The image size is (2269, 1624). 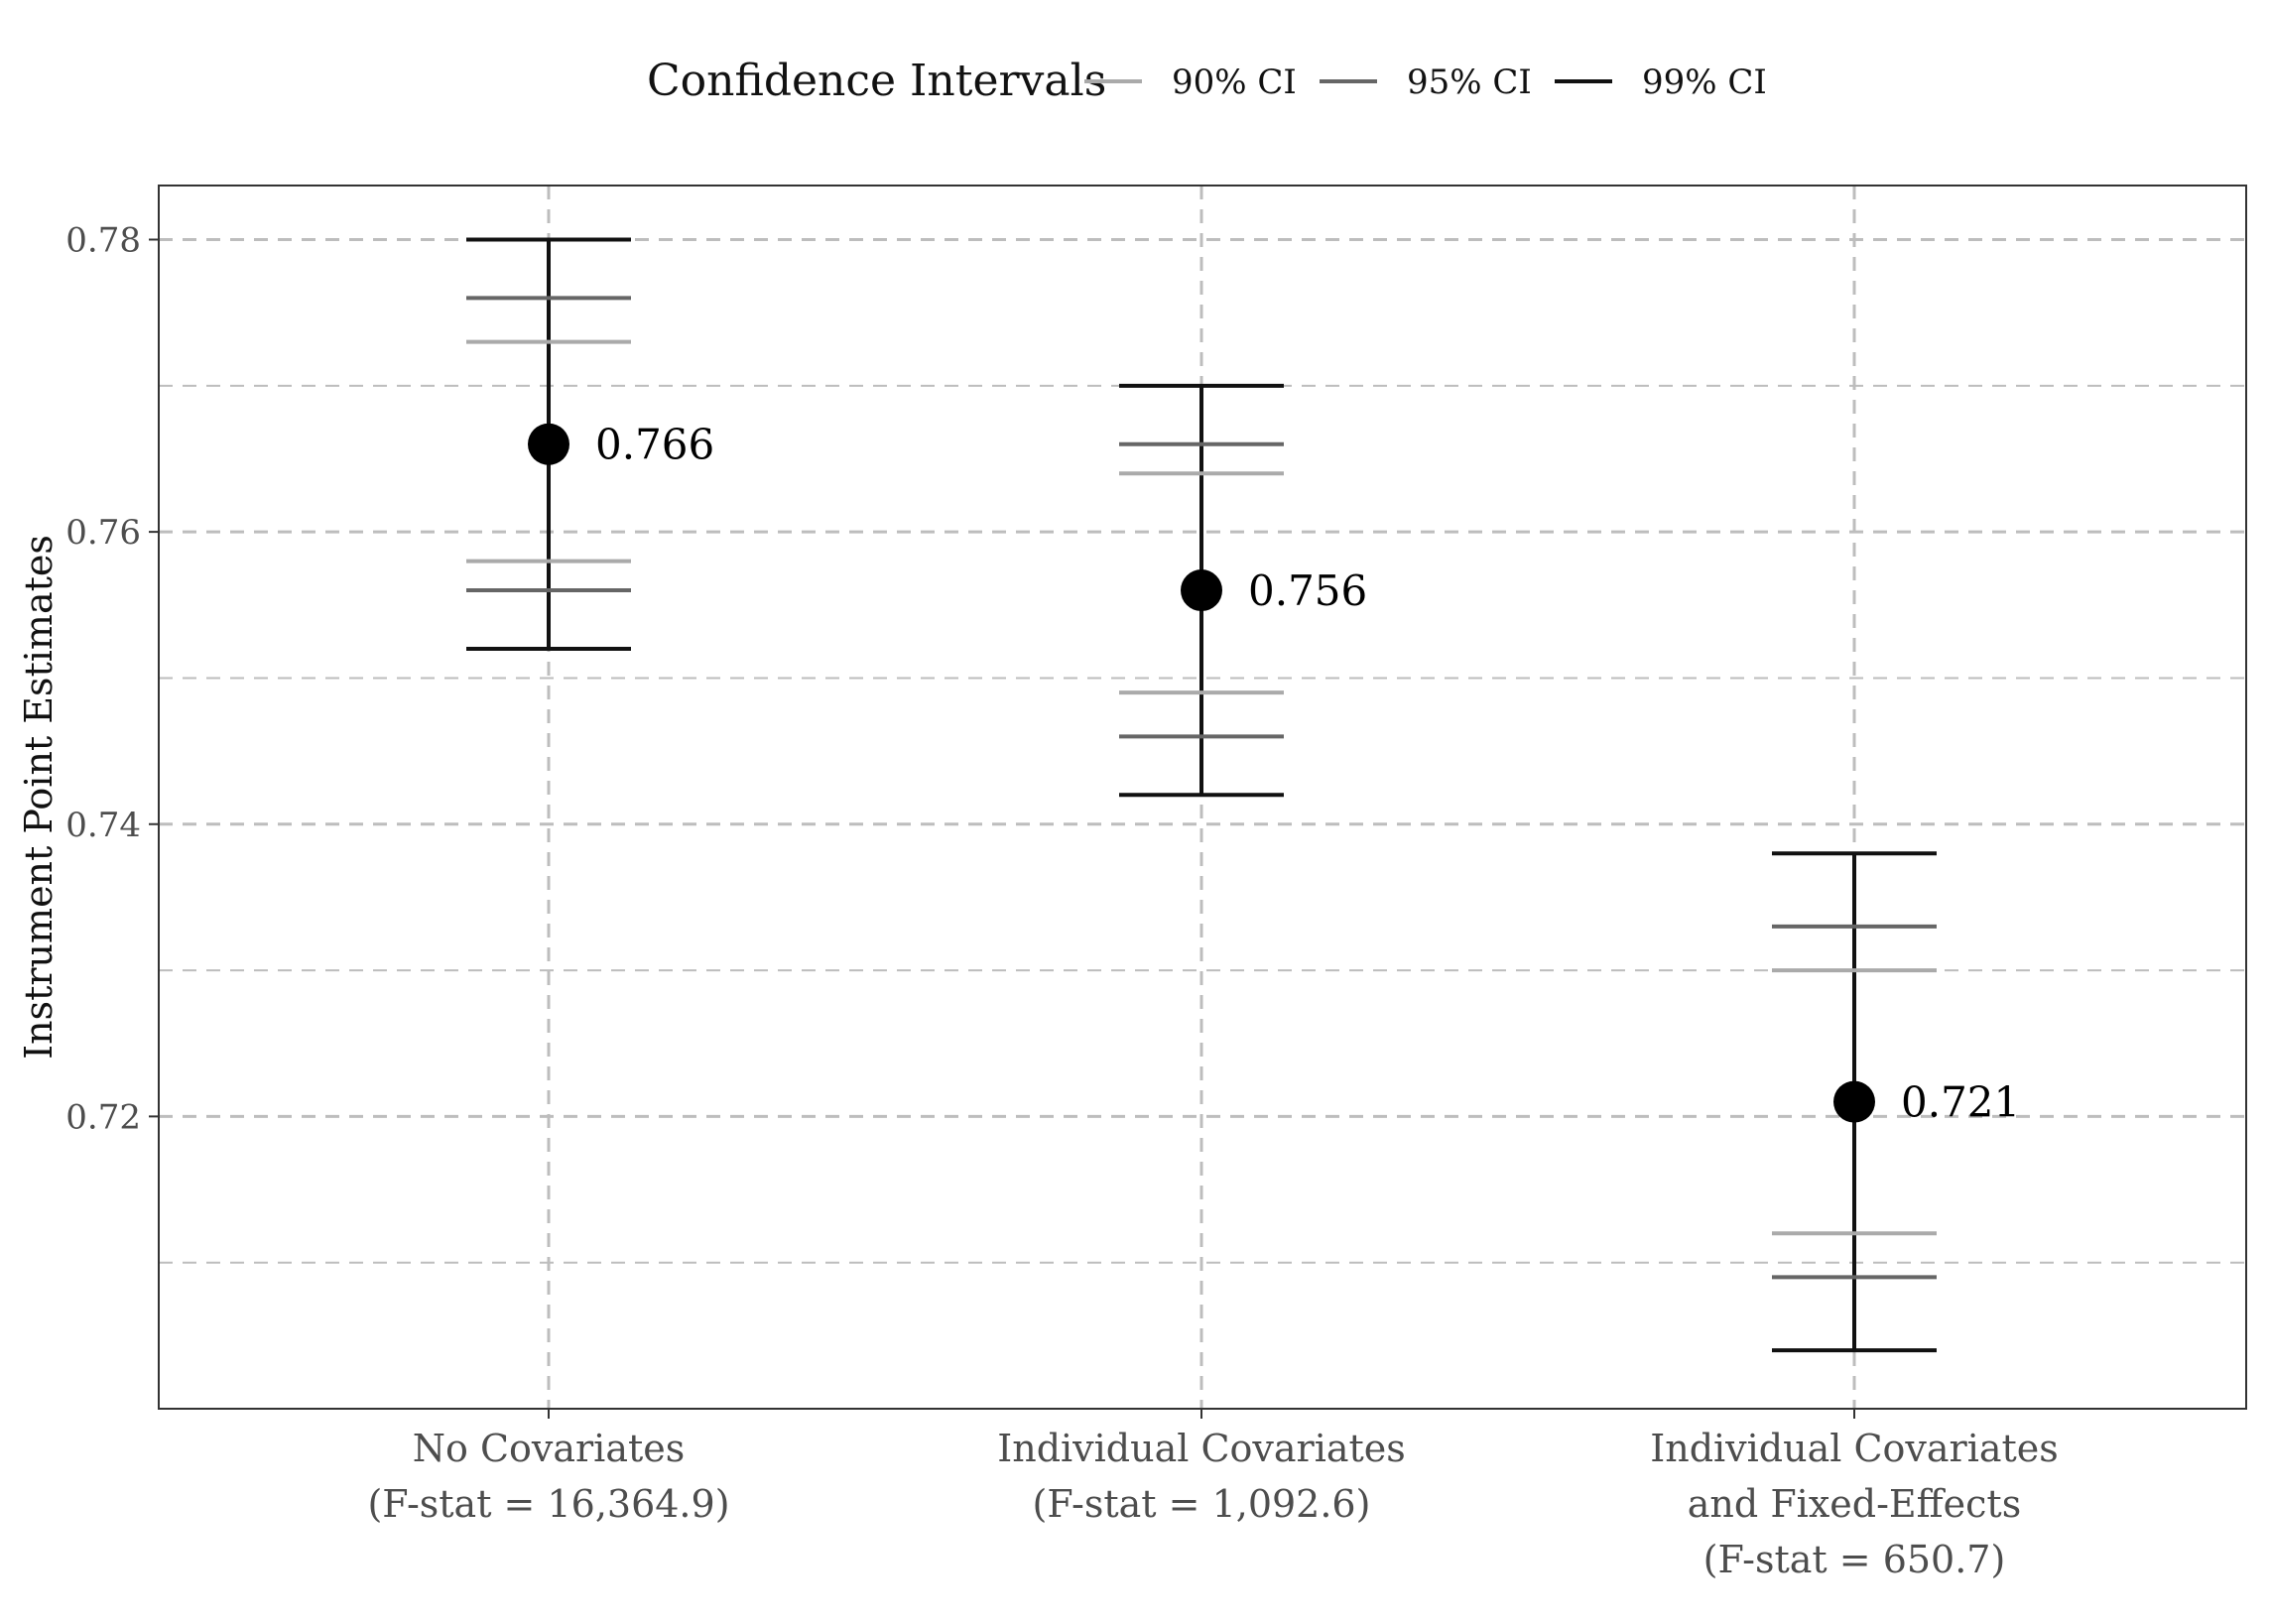 I want to click on y-tick-label: 0.72, so click(x=103, y=1117).